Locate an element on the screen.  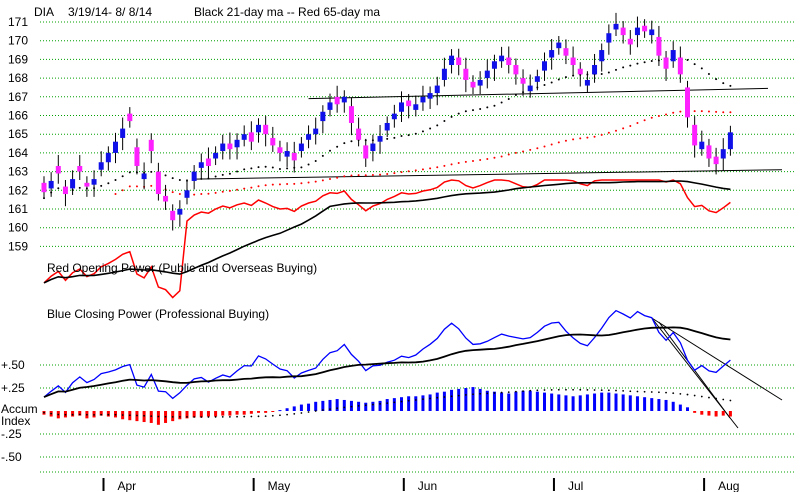
price-tick-label: 166 is located at coordinates (18, 116).